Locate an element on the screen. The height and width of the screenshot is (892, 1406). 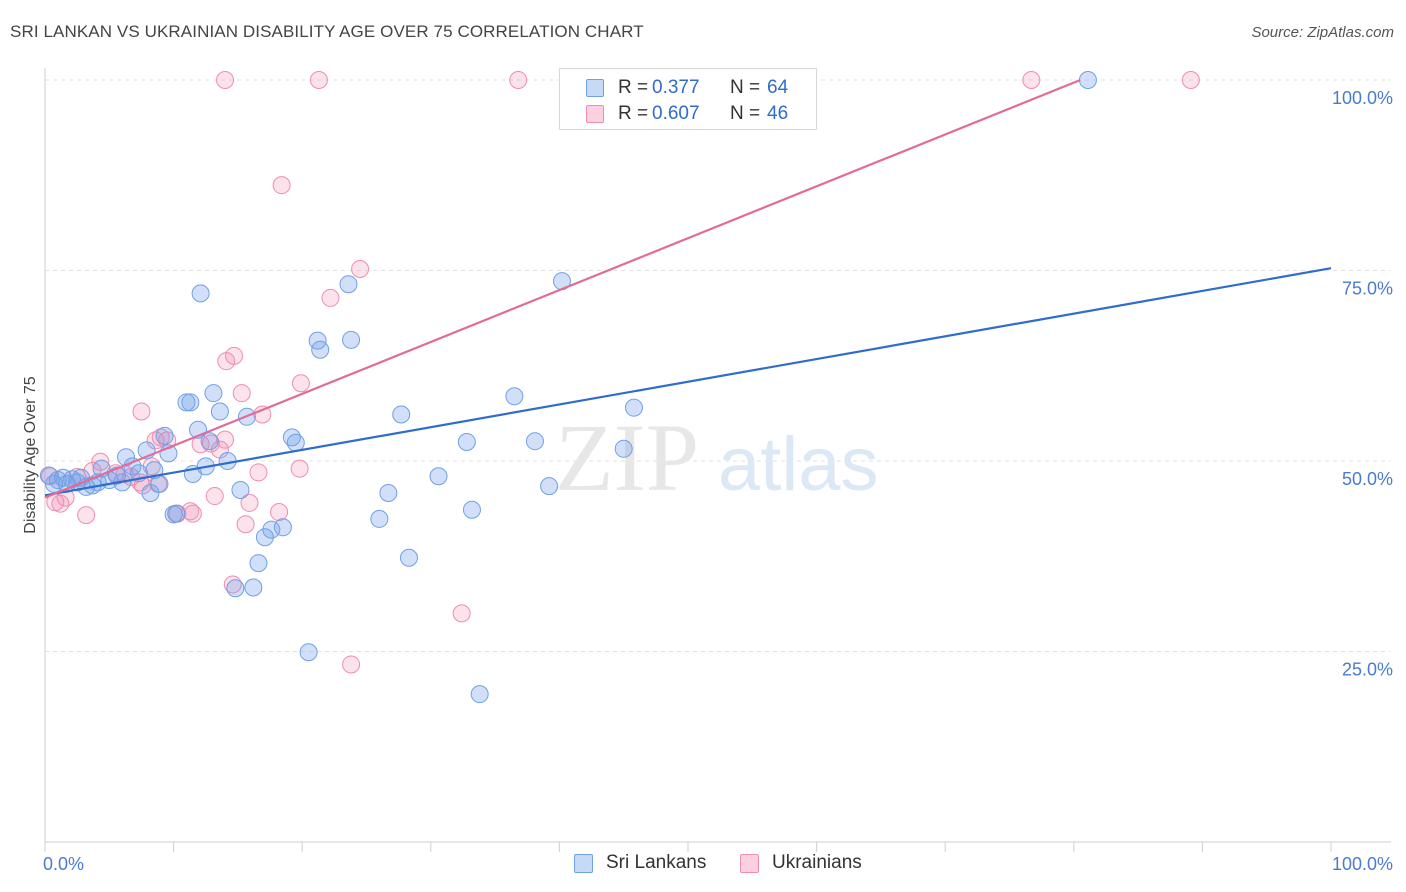
legend-n-value: 64 is located at coordinates (778, 87).